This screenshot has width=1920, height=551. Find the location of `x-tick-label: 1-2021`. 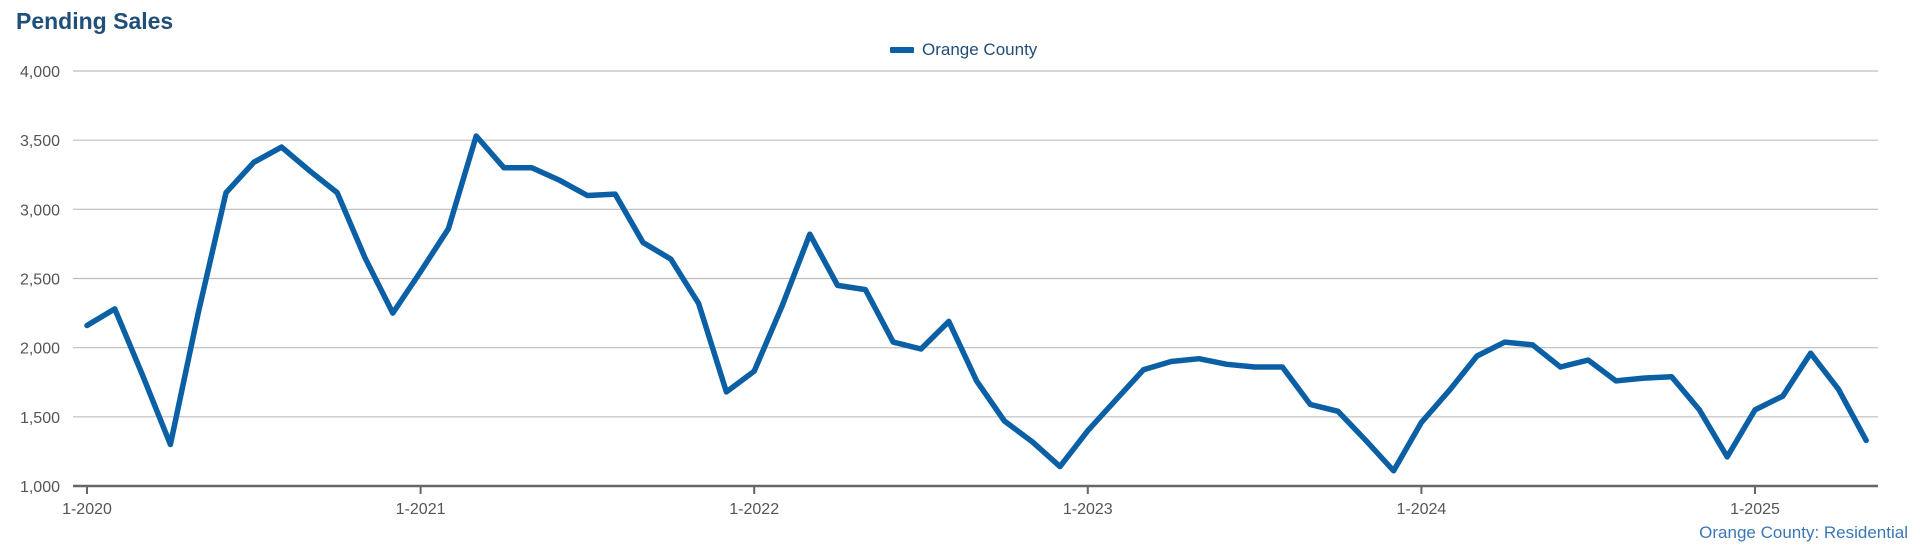

x-tick-label: 1-2021 is located at coordinates (421, 509).